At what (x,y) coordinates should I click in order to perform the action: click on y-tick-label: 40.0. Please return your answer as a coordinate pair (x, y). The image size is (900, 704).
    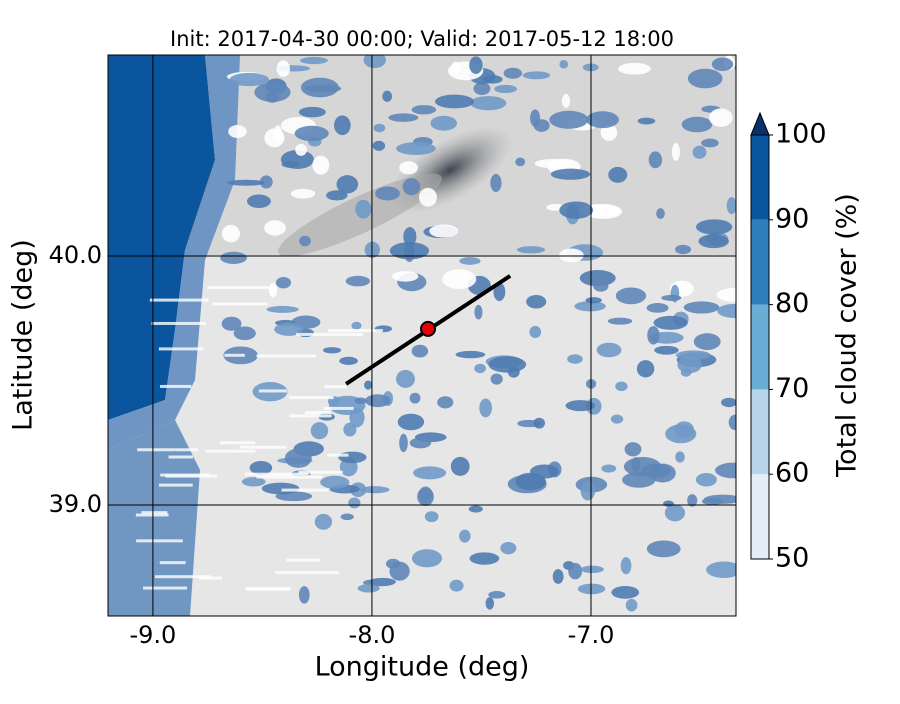
    Looking at the image, I should click on (75, 255).